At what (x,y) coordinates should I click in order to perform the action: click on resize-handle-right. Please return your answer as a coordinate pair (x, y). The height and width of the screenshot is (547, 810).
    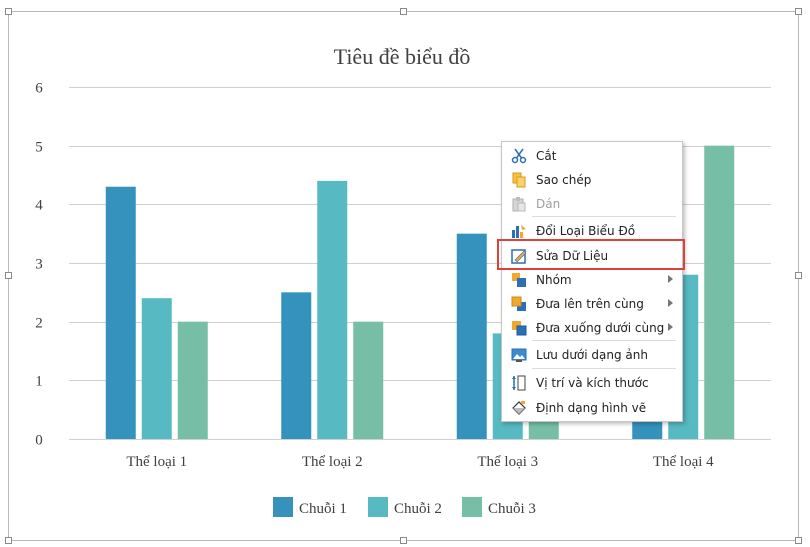
    Looking at the image, I should click on (798, 275).